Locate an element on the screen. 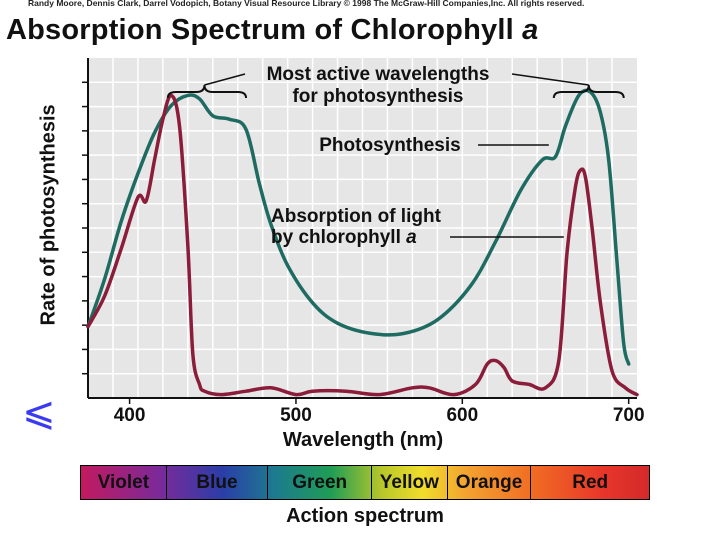 The image size is (720, 540). spectrum-green: Green is located at coordinates (320, 482).